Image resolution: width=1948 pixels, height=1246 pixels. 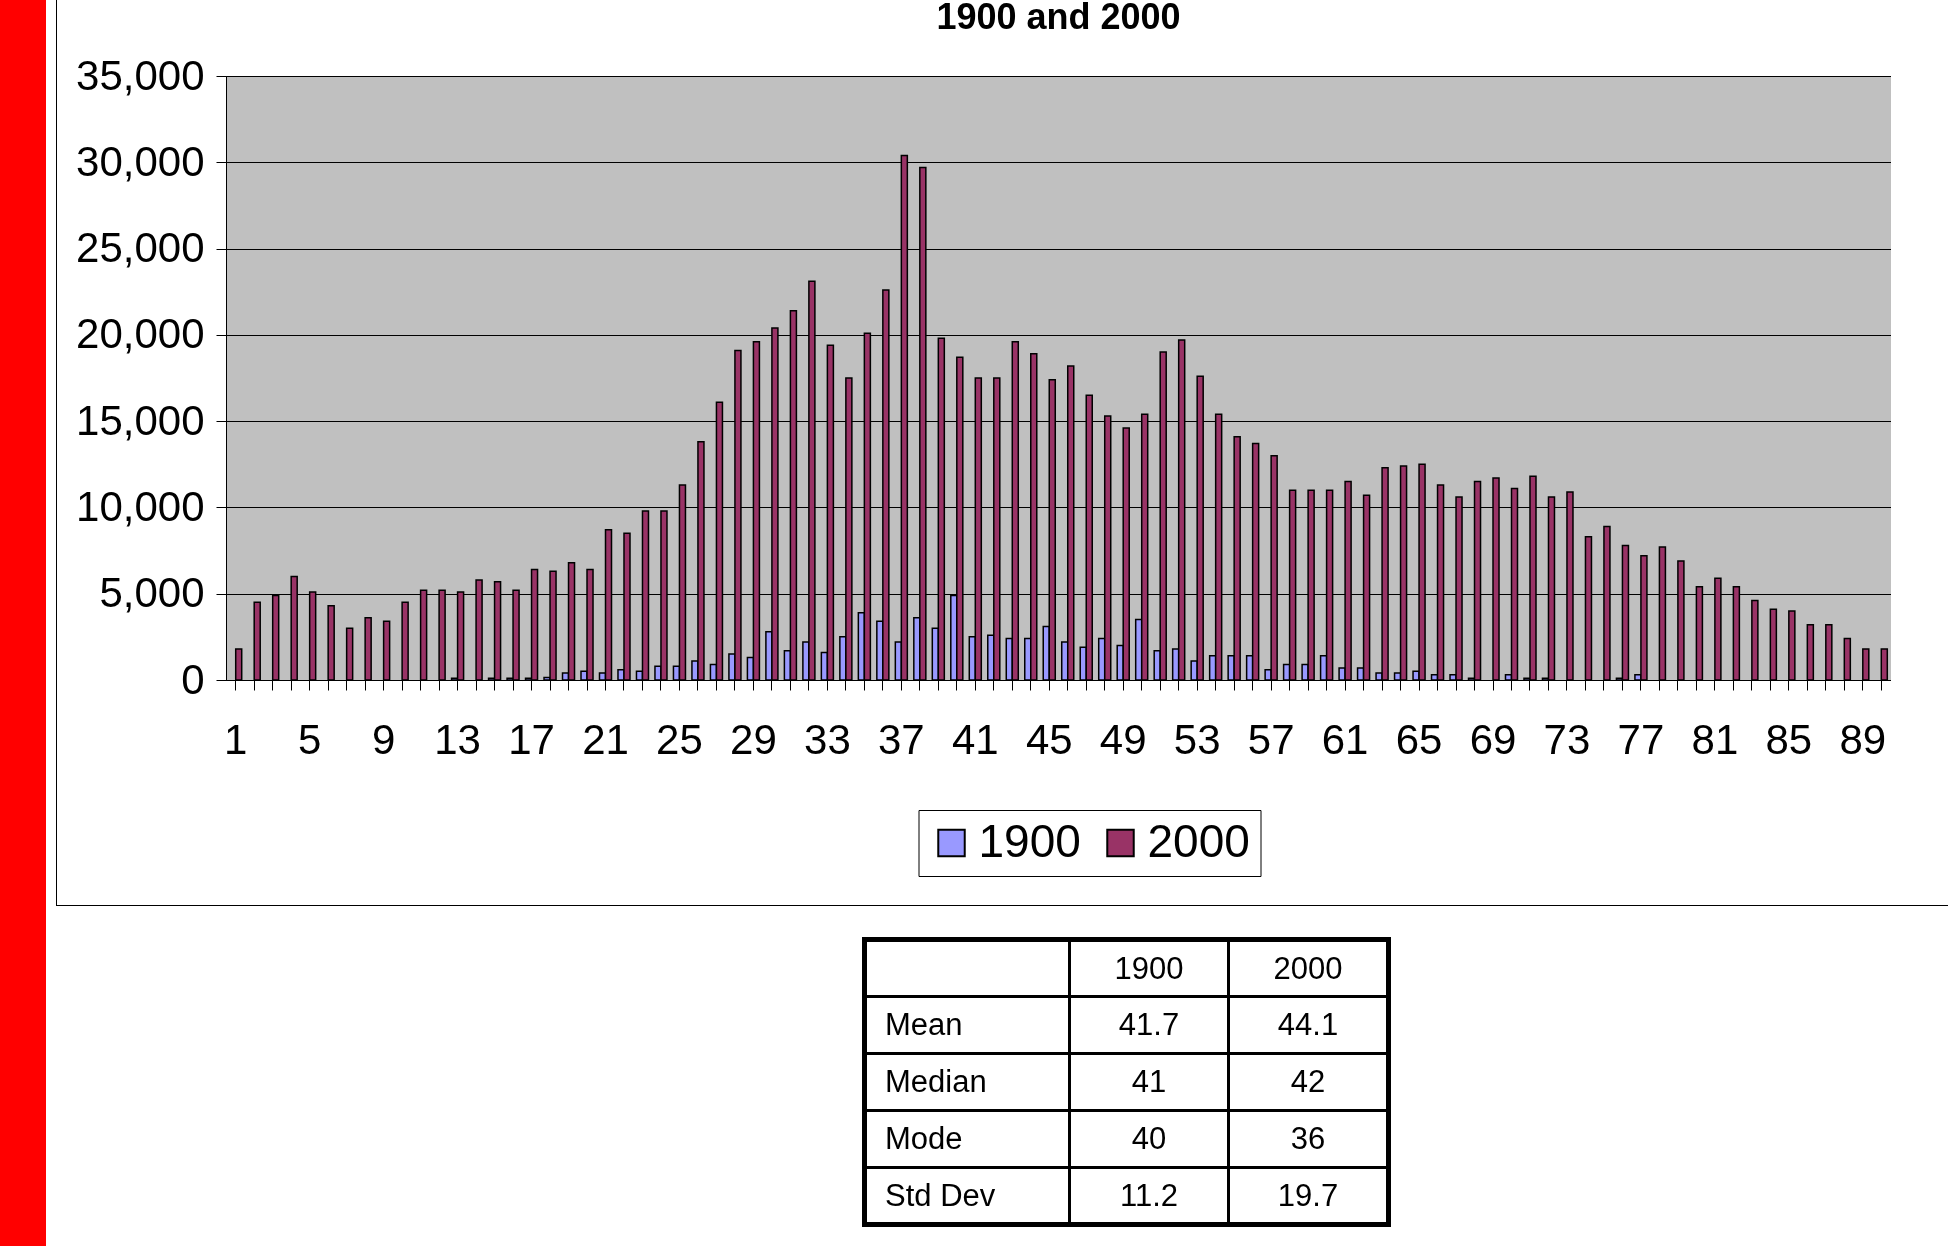 What do you see at coordinates (383, 739) in the screenshot?
I see `x-tick-label: 9` at bounding box center [383, 739].